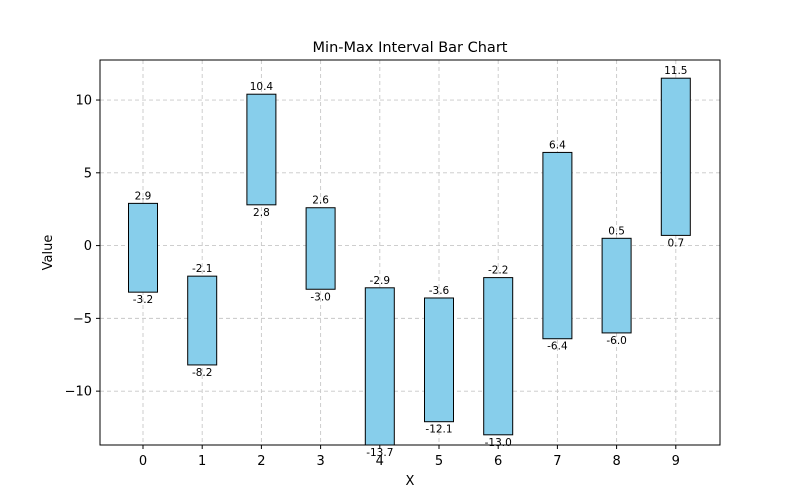  Describe the element at coordinates (380, 461) in the screenshot. I see `x-tick-label: 4` at that location.